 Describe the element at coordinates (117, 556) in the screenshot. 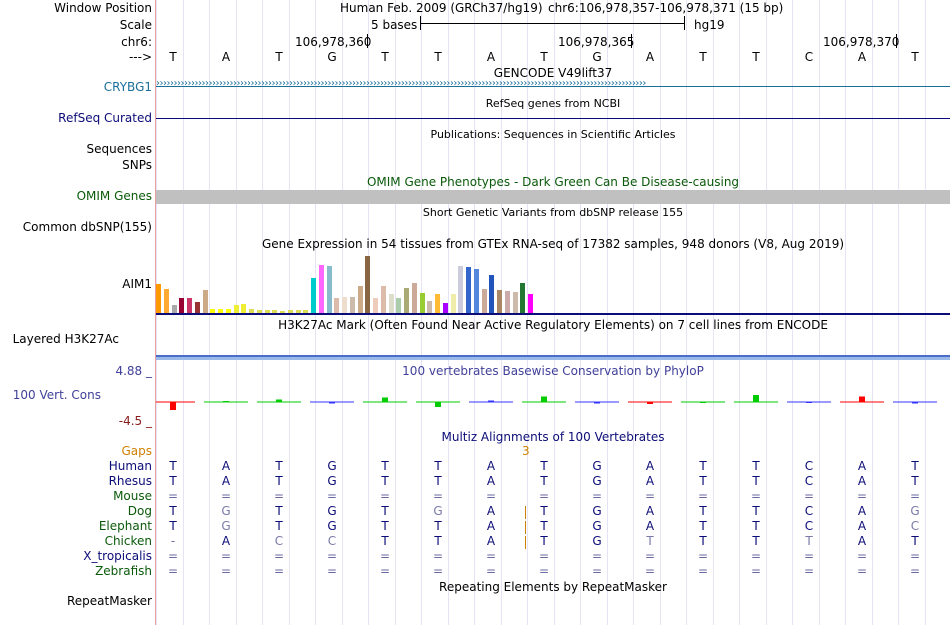

I see `species-label: X_tropicalis` at that location.